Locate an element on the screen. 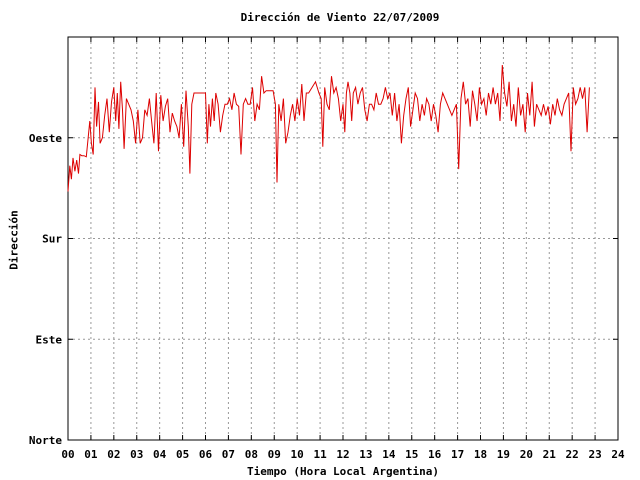 The height and width of the screenshot is (480, 640). x-tick-label: 13 is located at coordinates (365, 454).